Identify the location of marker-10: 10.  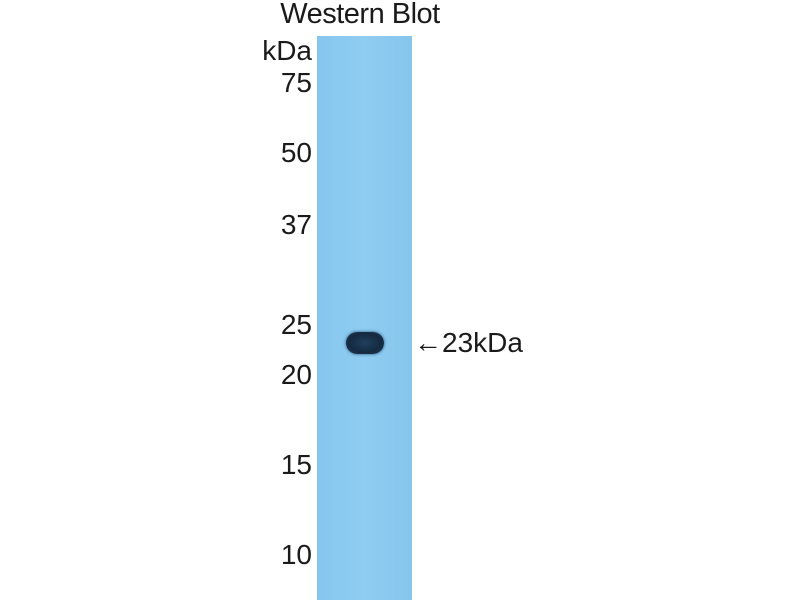
(296, 554).